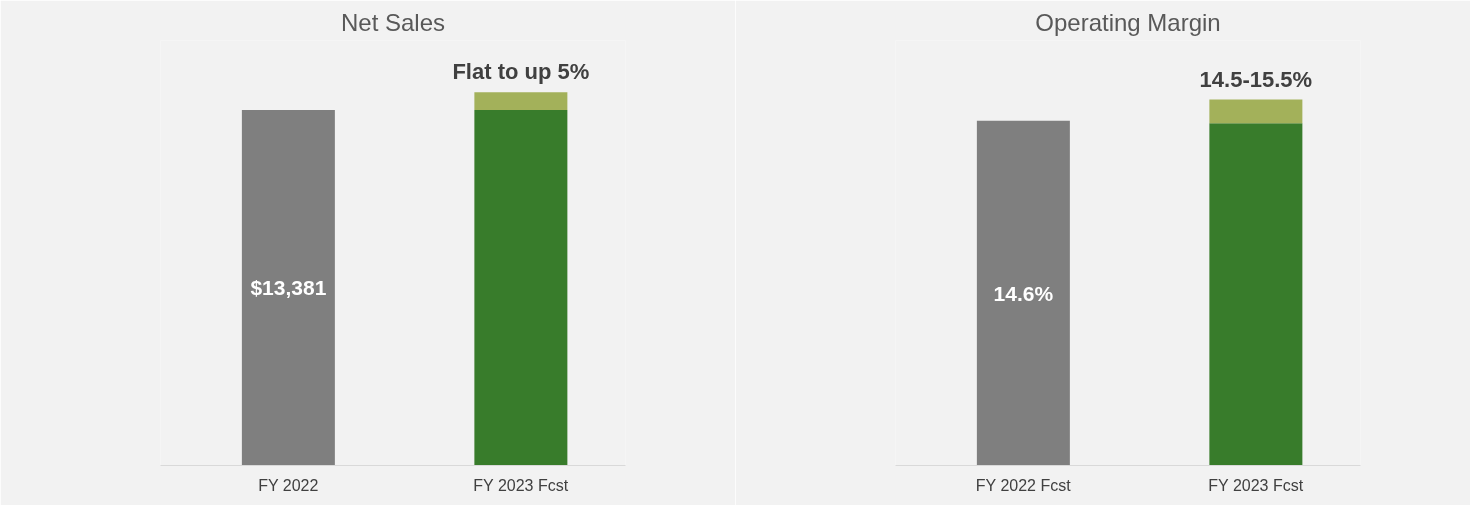  I want to click on total-label: Flat to up 5%, so click(521, 72).